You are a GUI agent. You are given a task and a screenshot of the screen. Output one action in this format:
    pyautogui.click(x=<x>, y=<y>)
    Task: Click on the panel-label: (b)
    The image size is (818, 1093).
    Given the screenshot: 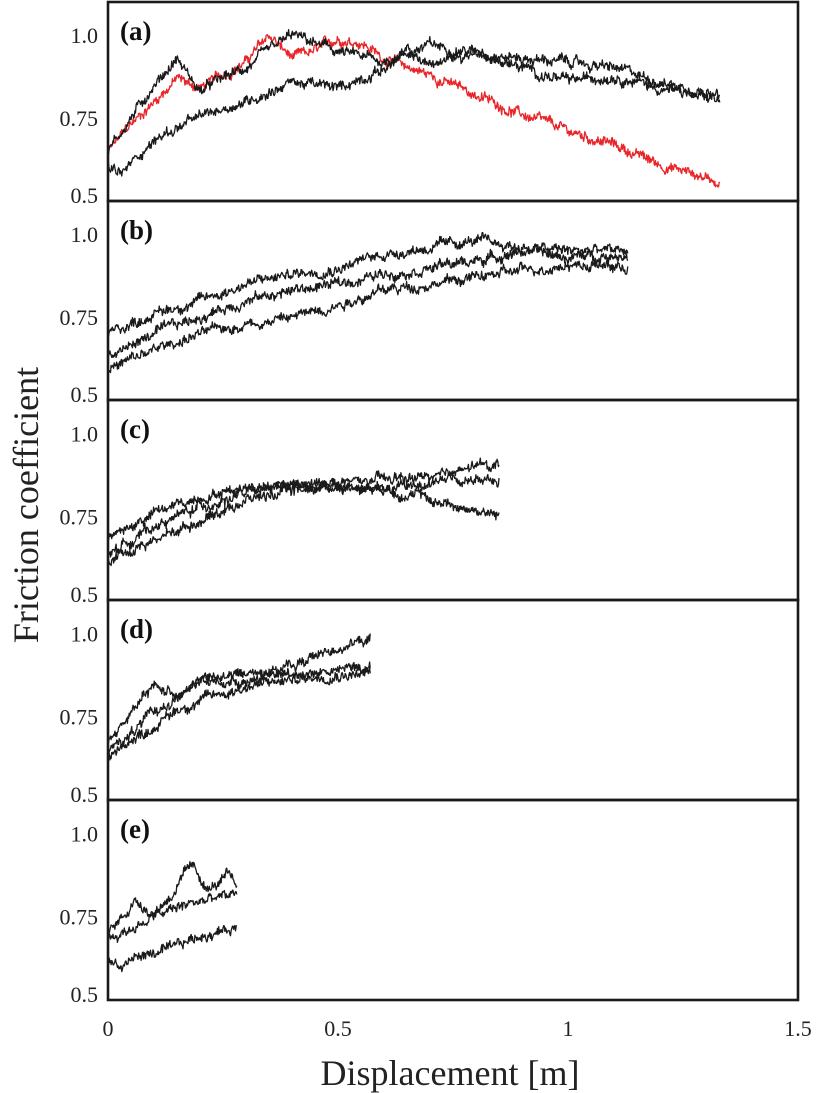 What is the action you would take?
    pyautogui.click(x=136, y=230)
    